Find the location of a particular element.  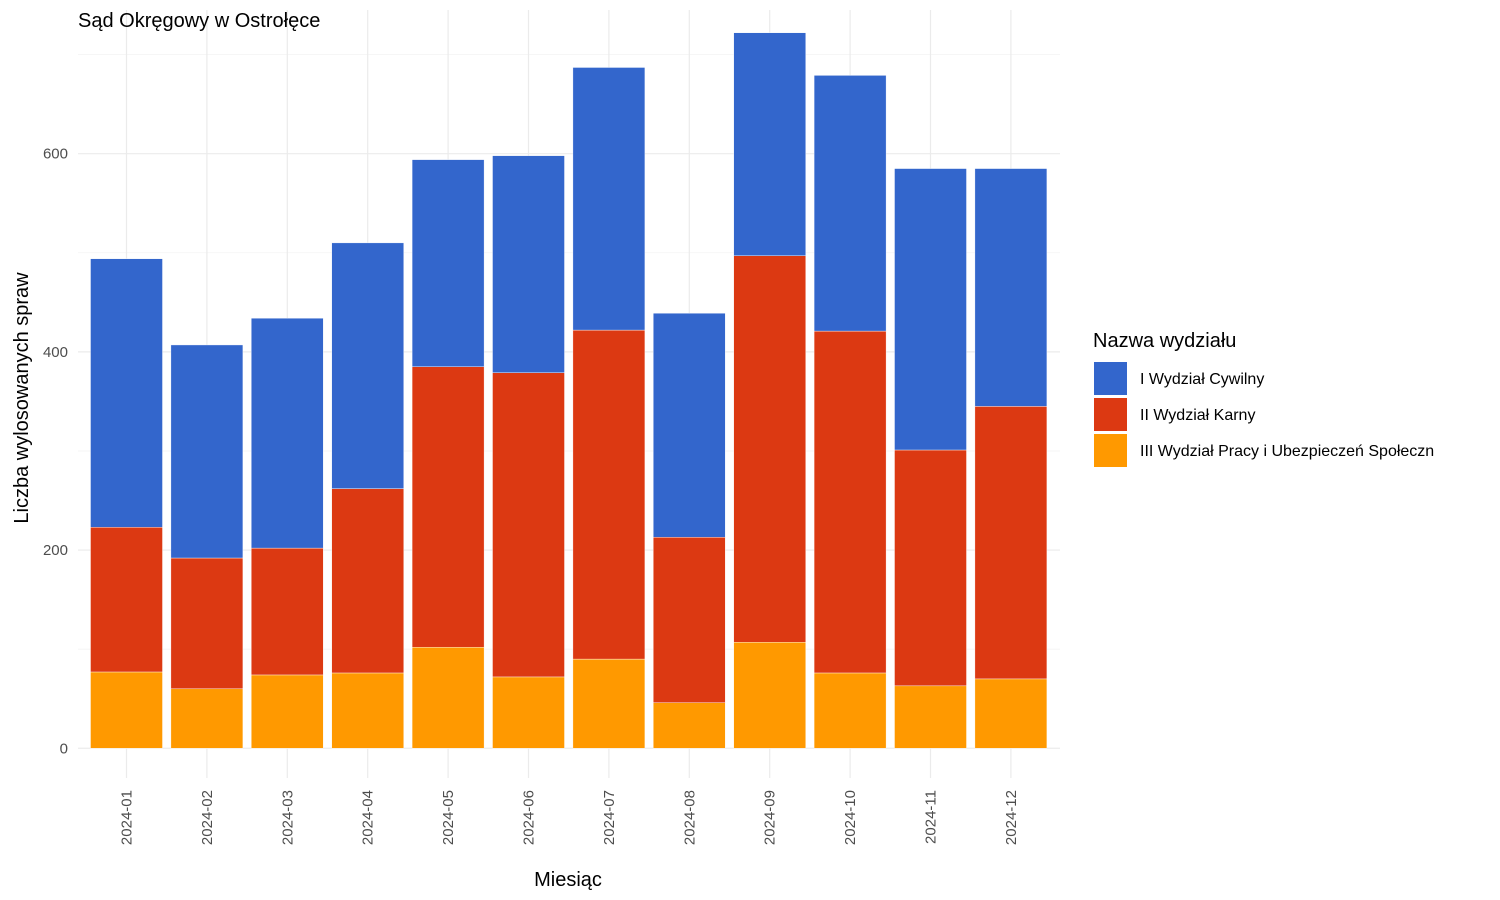

x-tick-label: 2024-07 is located at coordinates (609, 817).